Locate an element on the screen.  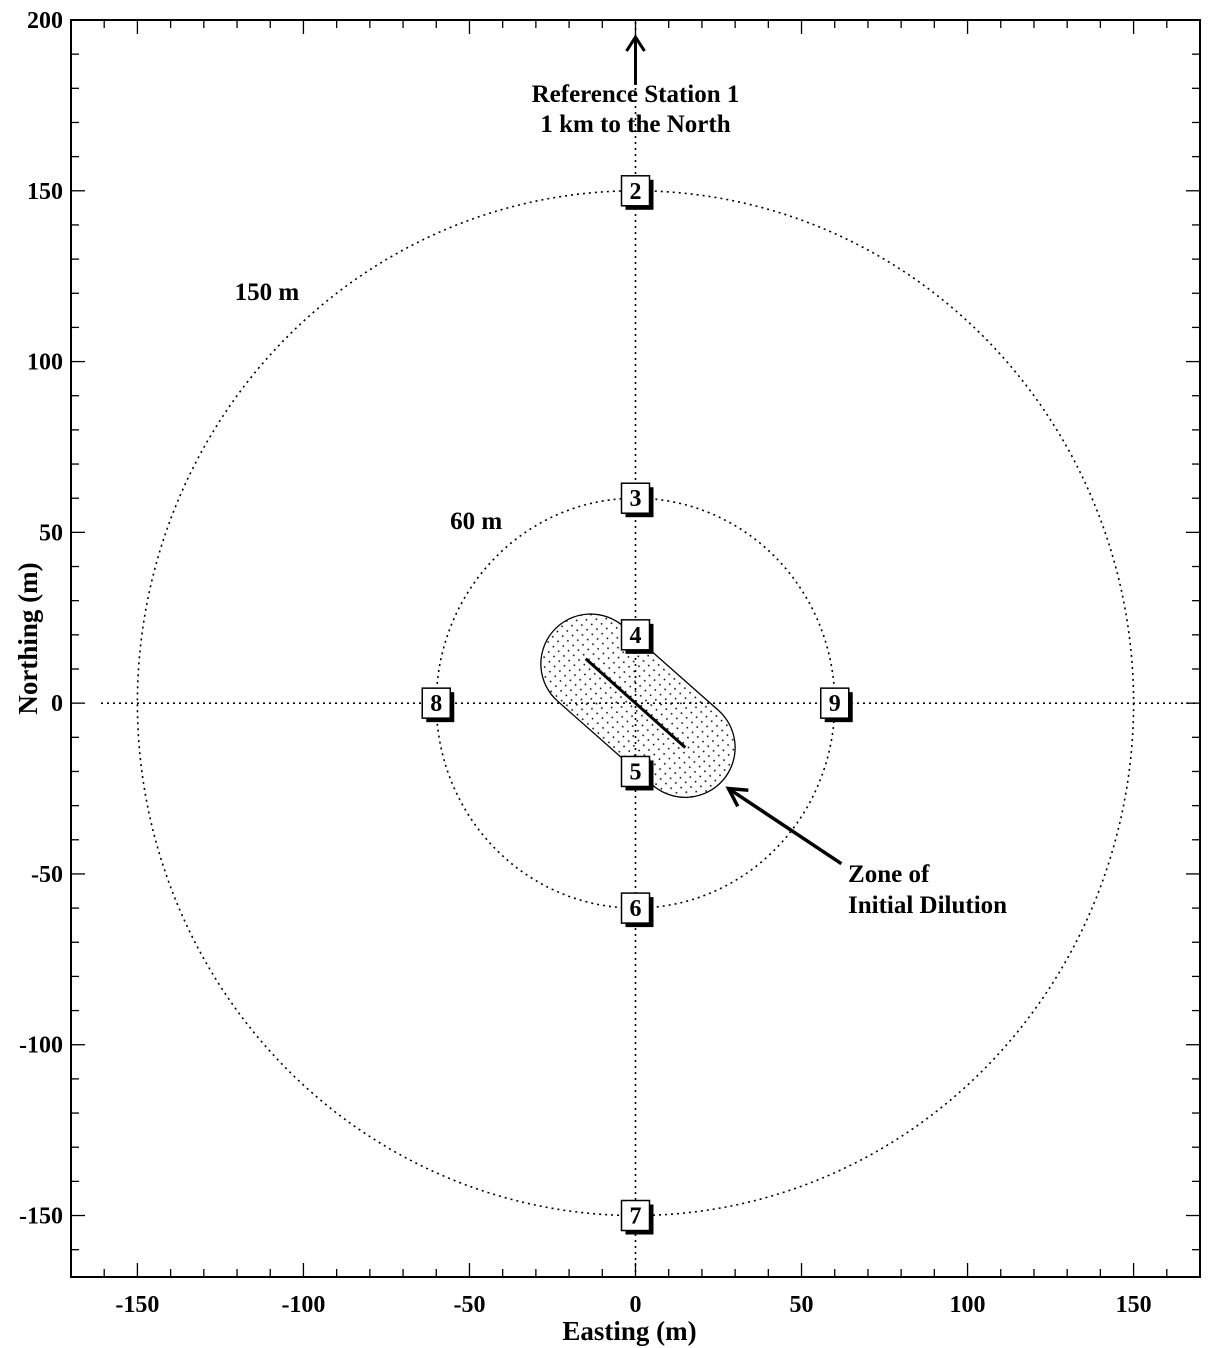
y-tick-label: -50 is located at coordinates (47, 875).